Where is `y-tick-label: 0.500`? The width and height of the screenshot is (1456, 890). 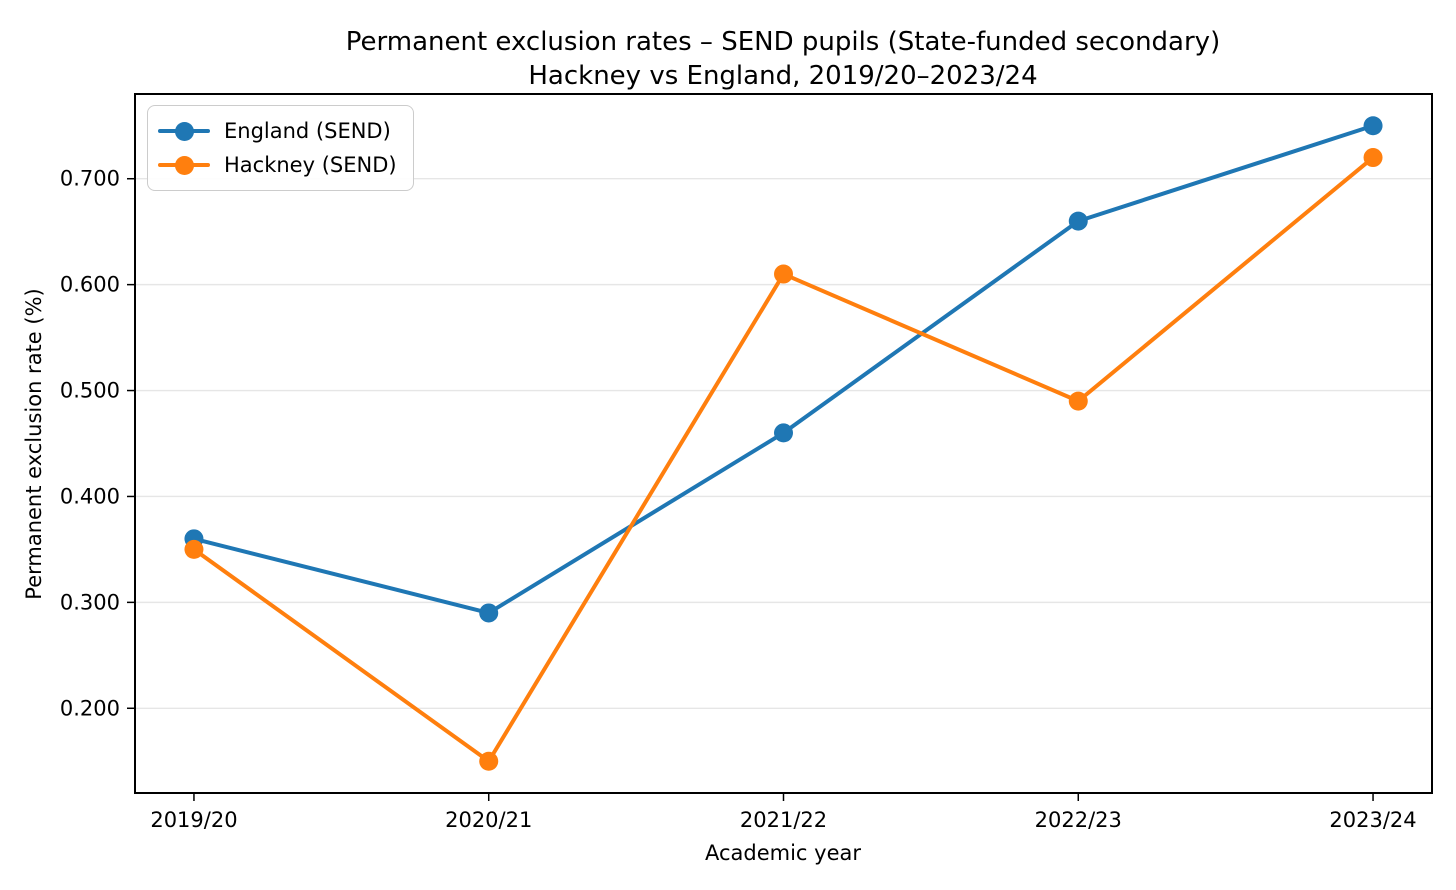 y-tick-label: 0.500 is located at coordinates (90, 391).